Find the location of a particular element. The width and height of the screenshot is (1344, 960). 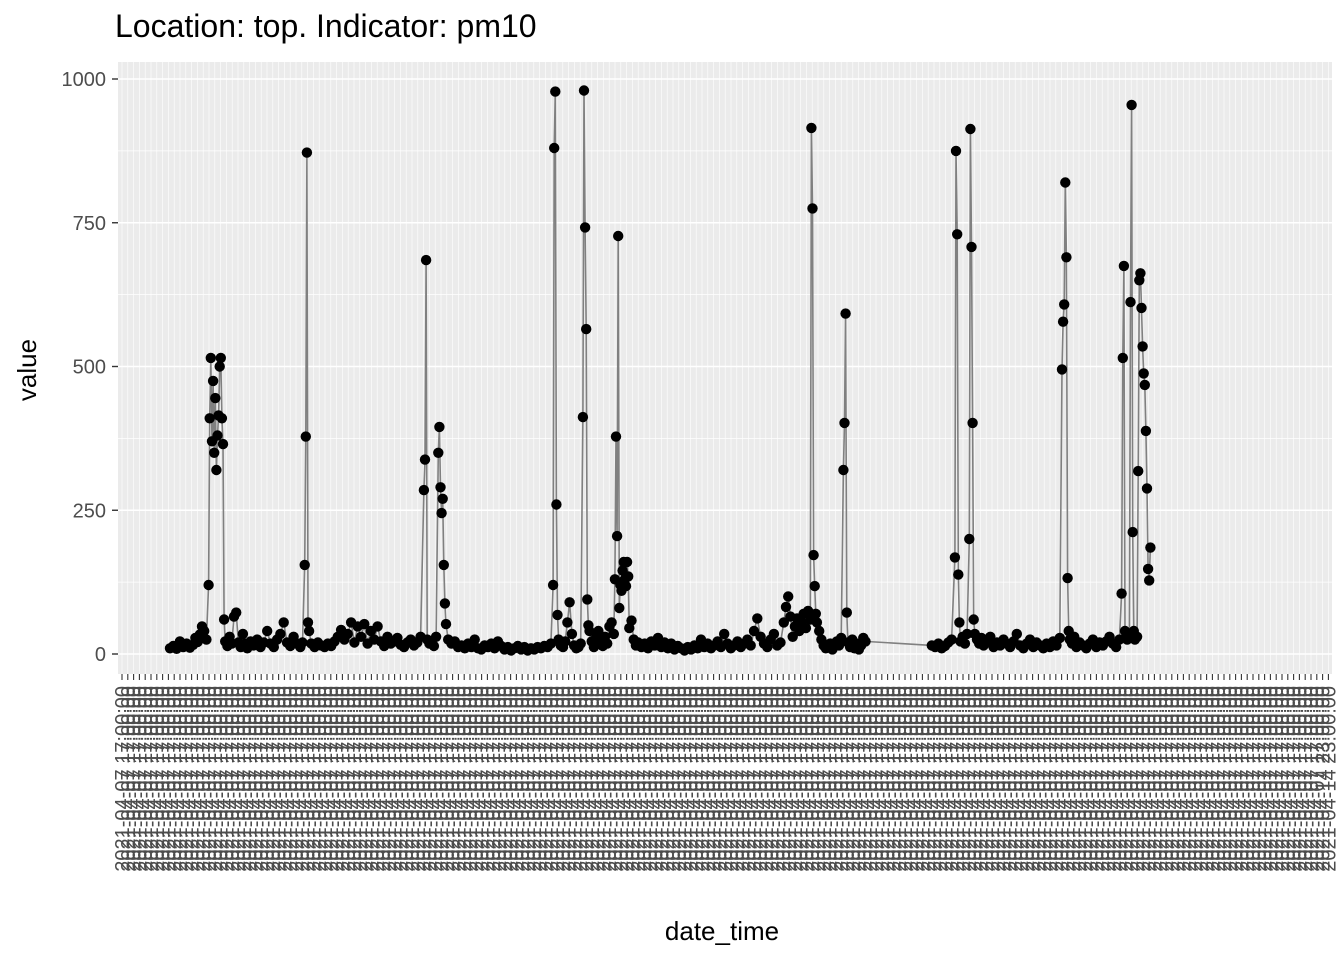

chart-title: Location: top. Indicator: pm10 is located at coordinates (326, 26).